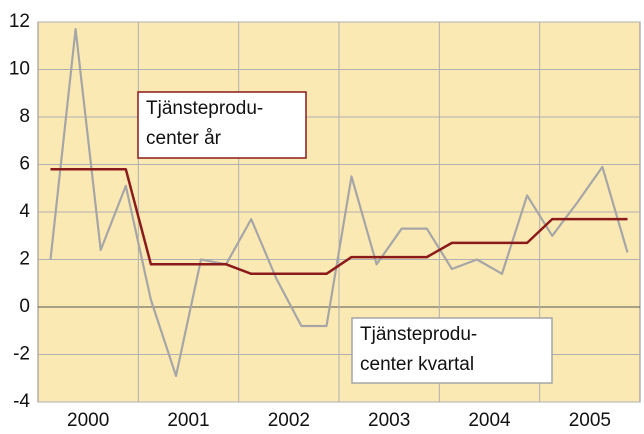  Describe the element at coordinates (24, 259) in the screenshot. I see `y-tick-label: 2` at that location.